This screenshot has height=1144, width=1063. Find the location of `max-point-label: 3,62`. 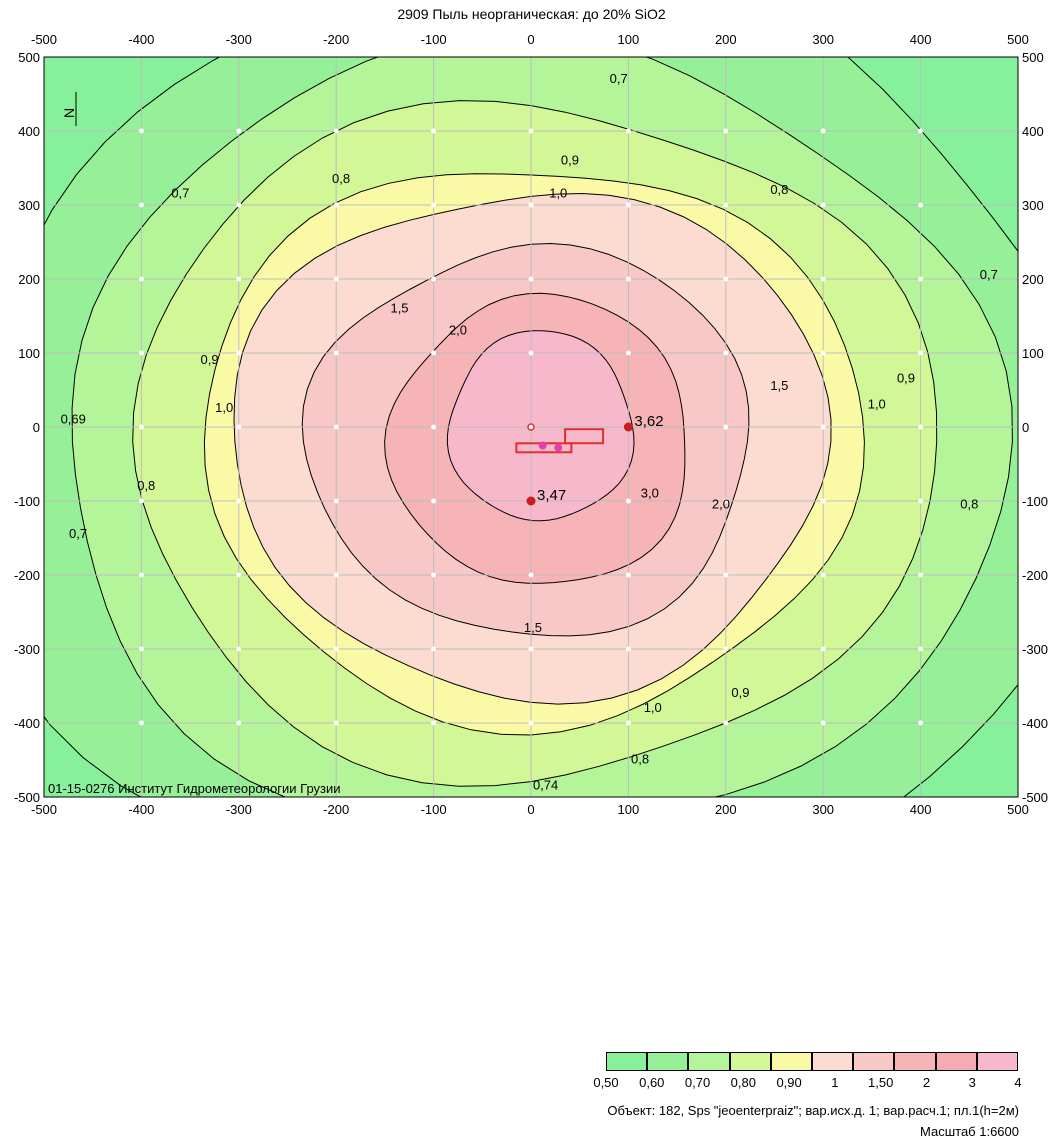

max-point-label: 3,62 is located at coordinates (648, 421).